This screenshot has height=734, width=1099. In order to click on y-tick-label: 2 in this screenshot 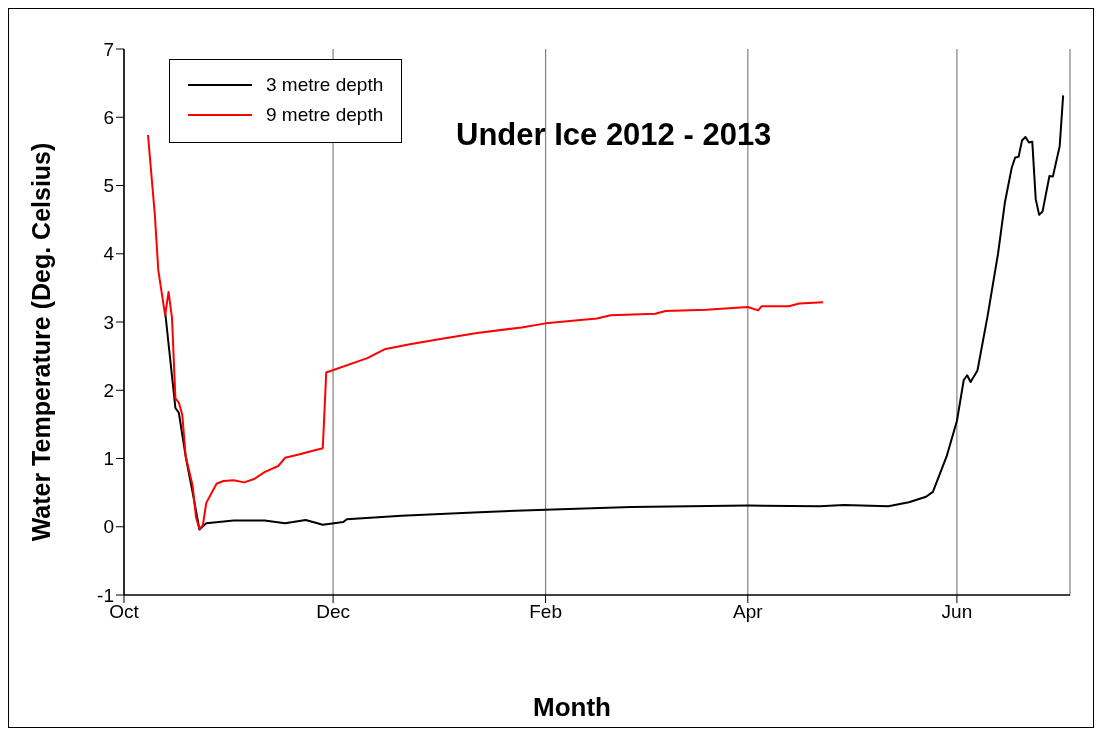, I will do `click(108, 390)`.